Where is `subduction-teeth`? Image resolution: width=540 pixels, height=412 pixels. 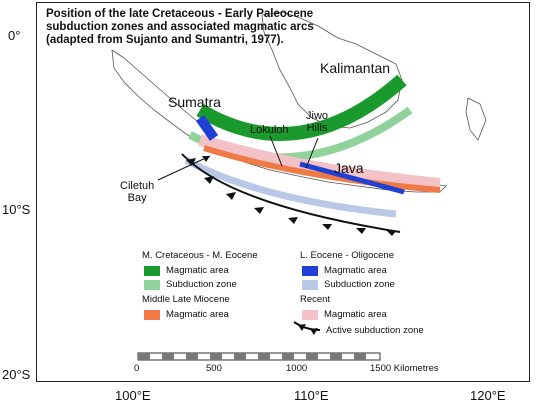 subduction-teeth is located at coordinates (291, 197).